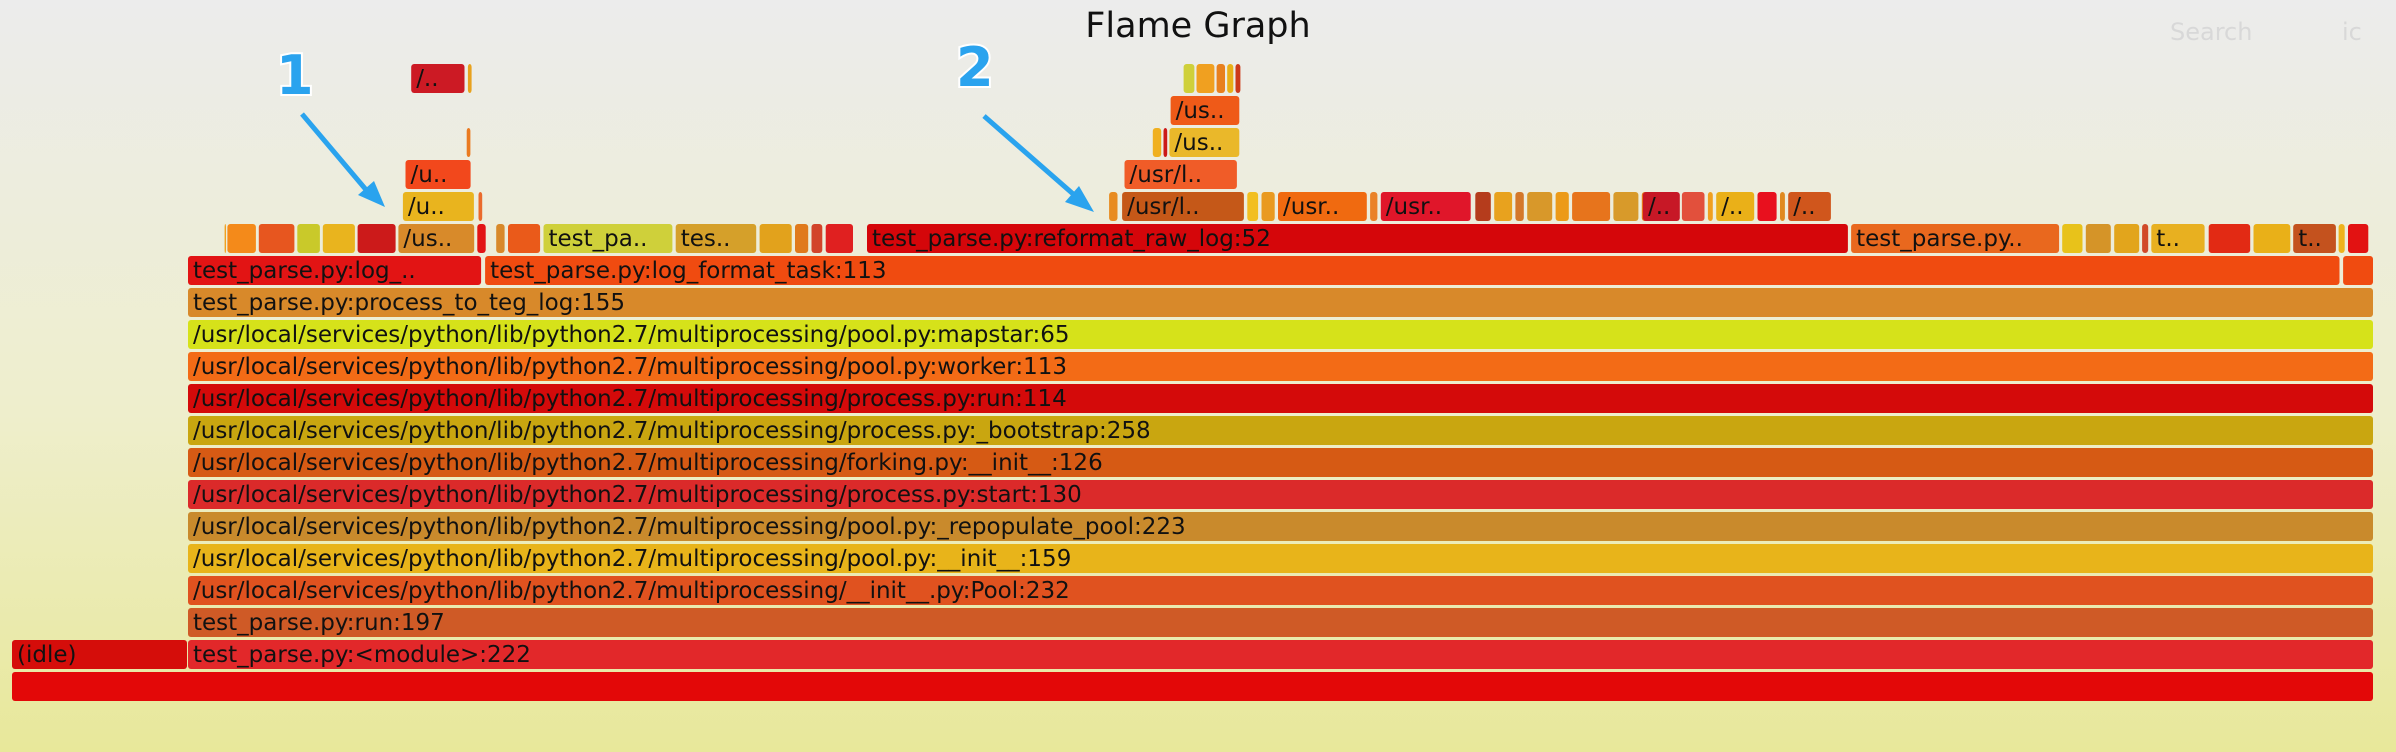 This screenshot has width=2396, height=752. What do you see at coordinates (1198, 26) in the screenshot?
I see `chart-title: Flame Graph` at bounding box center [1198, 26].